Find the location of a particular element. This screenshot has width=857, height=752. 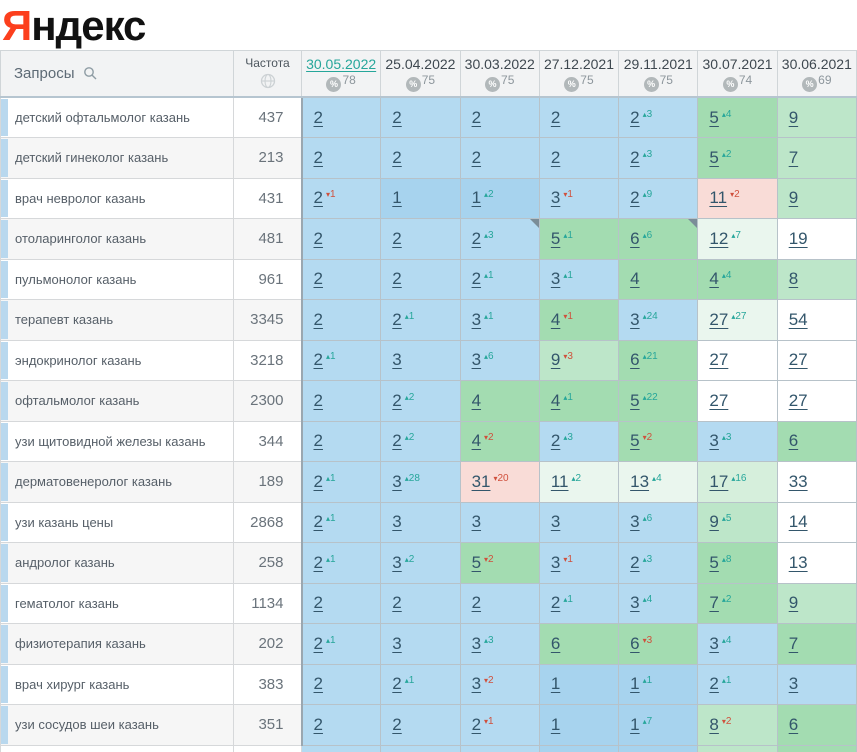

date-link: 25.04.2022 is located at coordinates (420, 64).